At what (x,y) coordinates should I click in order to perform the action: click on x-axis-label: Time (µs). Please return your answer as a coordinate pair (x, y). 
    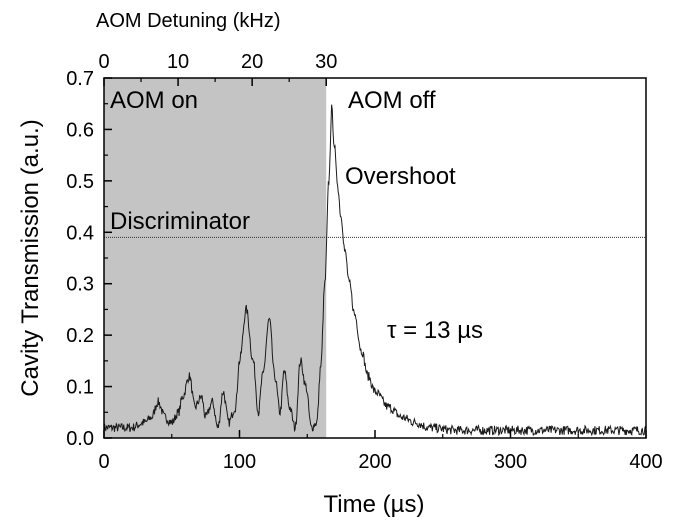
    Looking at the image, I should click on (374, 504).